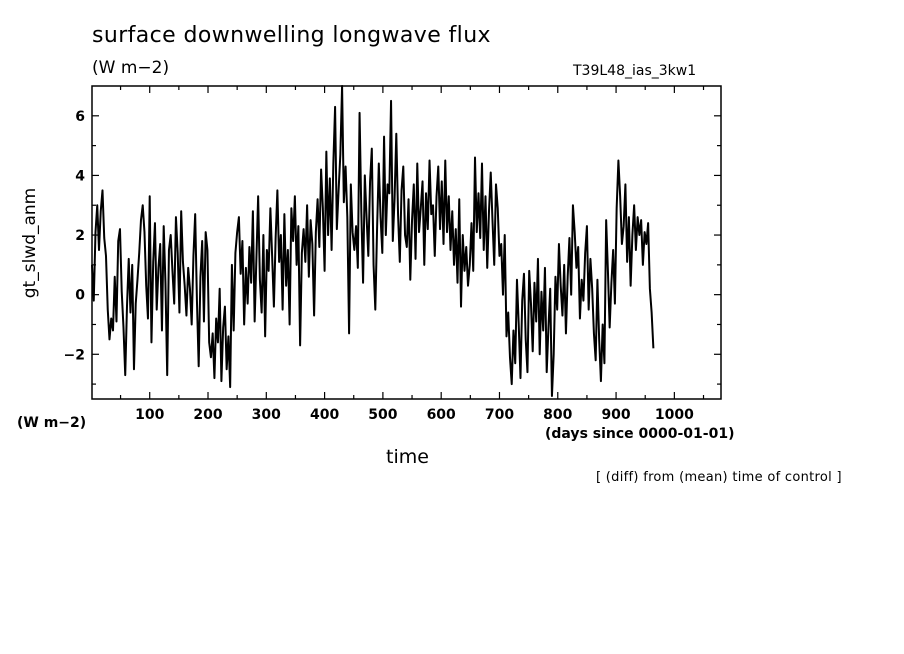  I want to click on experiment-name: T39L48_ias_3kw1, so click(635, 71).